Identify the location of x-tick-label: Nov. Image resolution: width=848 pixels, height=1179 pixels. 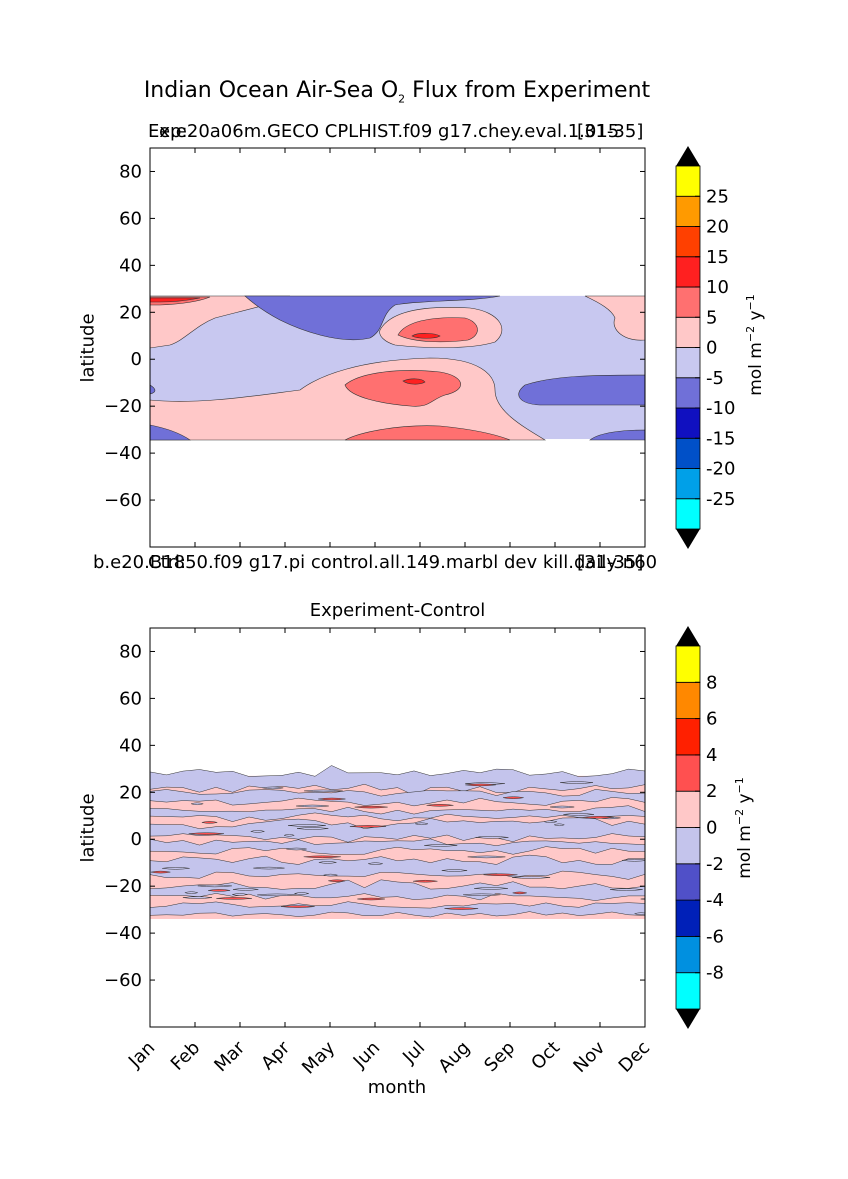
(589, 1057).